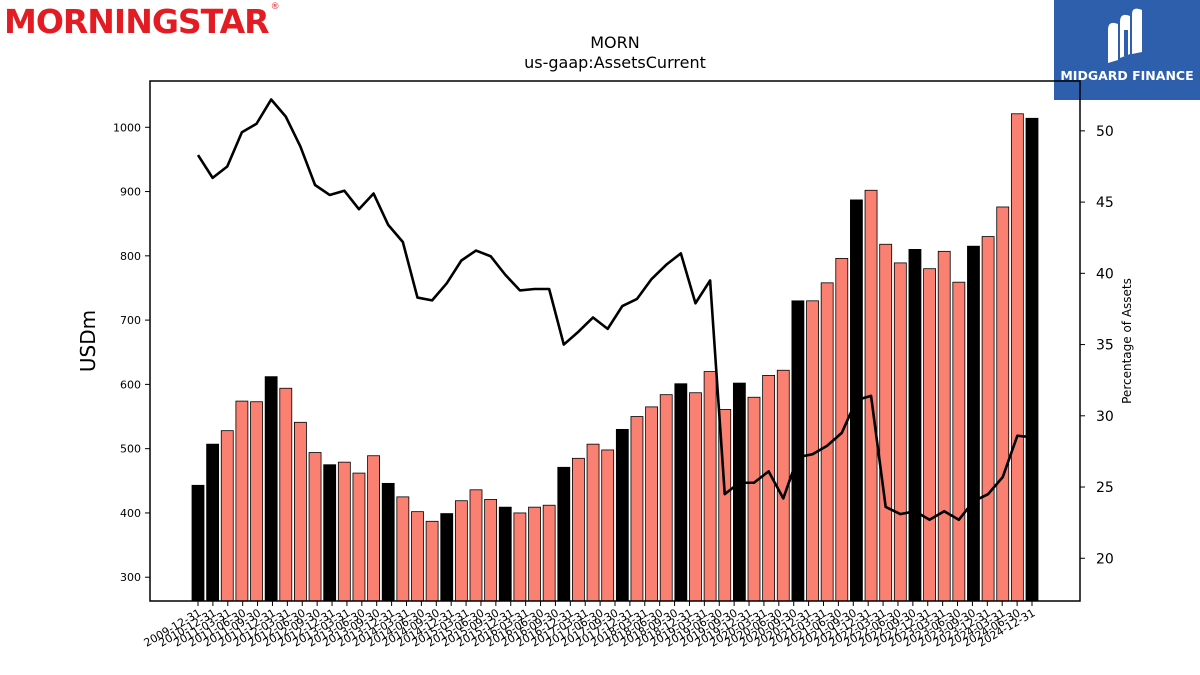  What do you see at coordinates (130, 384) in the screenshot?
I see `y-tick-label: 600` at bounding box center [130, 384].